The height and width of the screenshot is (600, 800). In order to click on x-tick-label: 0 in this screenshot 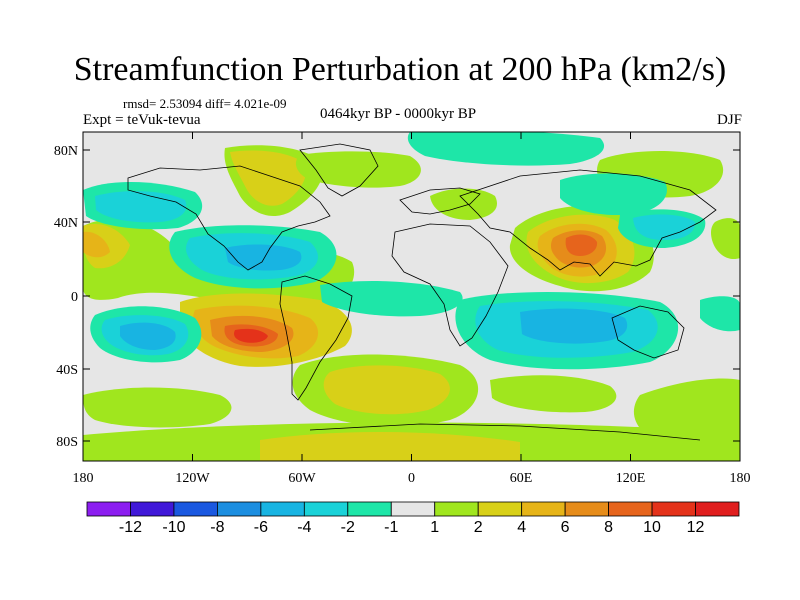, I will do `click(411, 478)`.